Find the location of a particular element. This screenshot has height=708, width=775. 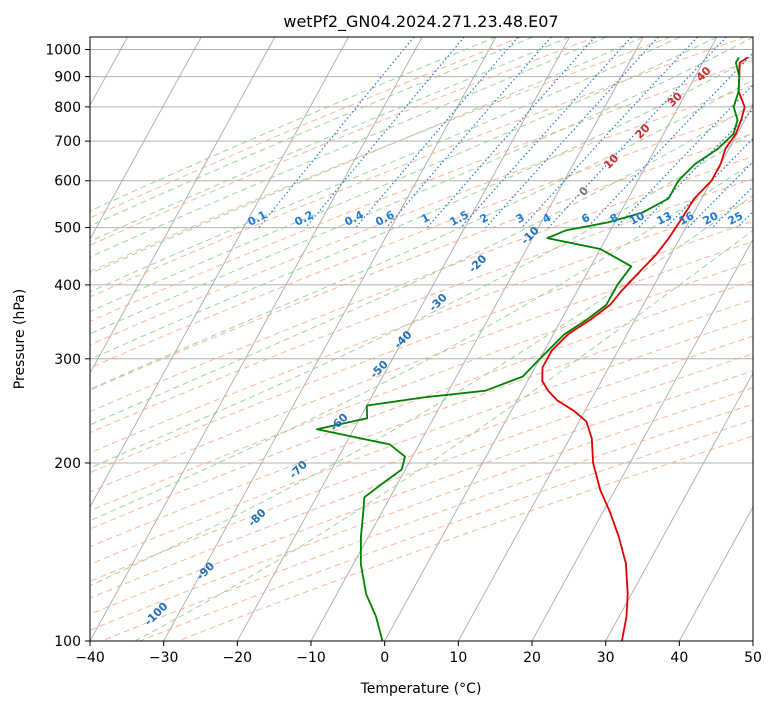

mixing-ratio-label: 1.5 is located at coordinates (459, 218).